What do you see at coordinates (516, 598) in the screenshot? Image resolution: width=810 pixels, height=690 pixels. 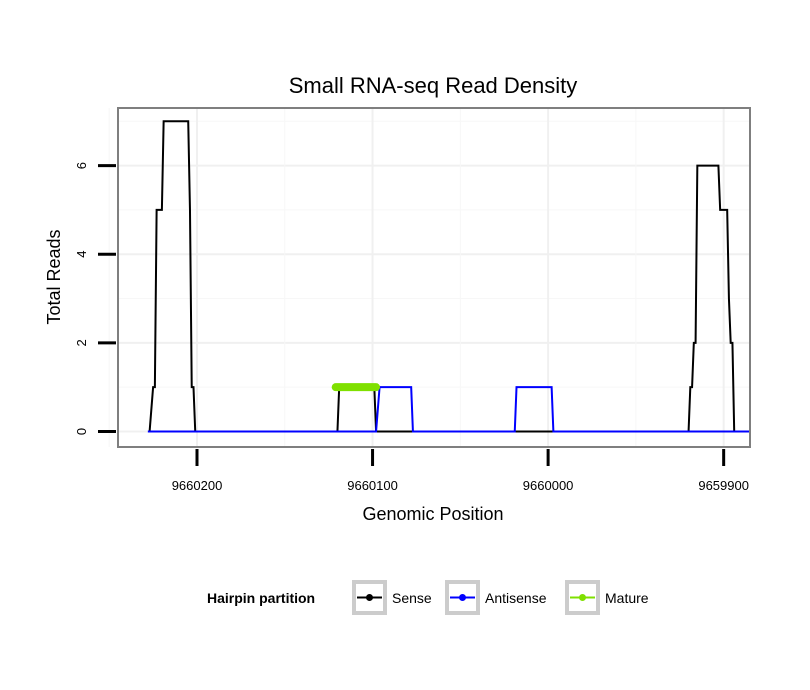 I see `legend-label-antisense: Antisense` at bounding box center [516, 598].